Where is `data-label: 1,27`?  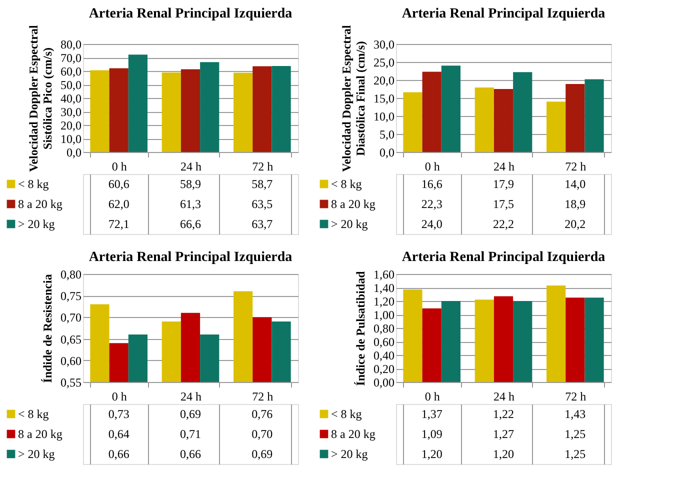
data-label: 1,27 is located at coordinates (503, 434).